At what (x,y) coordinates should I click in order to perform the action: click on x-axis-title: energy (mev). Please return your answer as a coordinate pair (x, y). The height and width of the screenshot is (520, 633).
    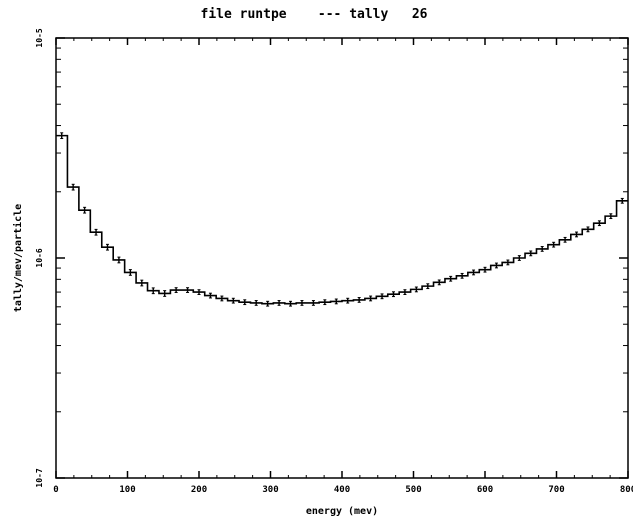
    Looking at the image, I should click on (342, 511).